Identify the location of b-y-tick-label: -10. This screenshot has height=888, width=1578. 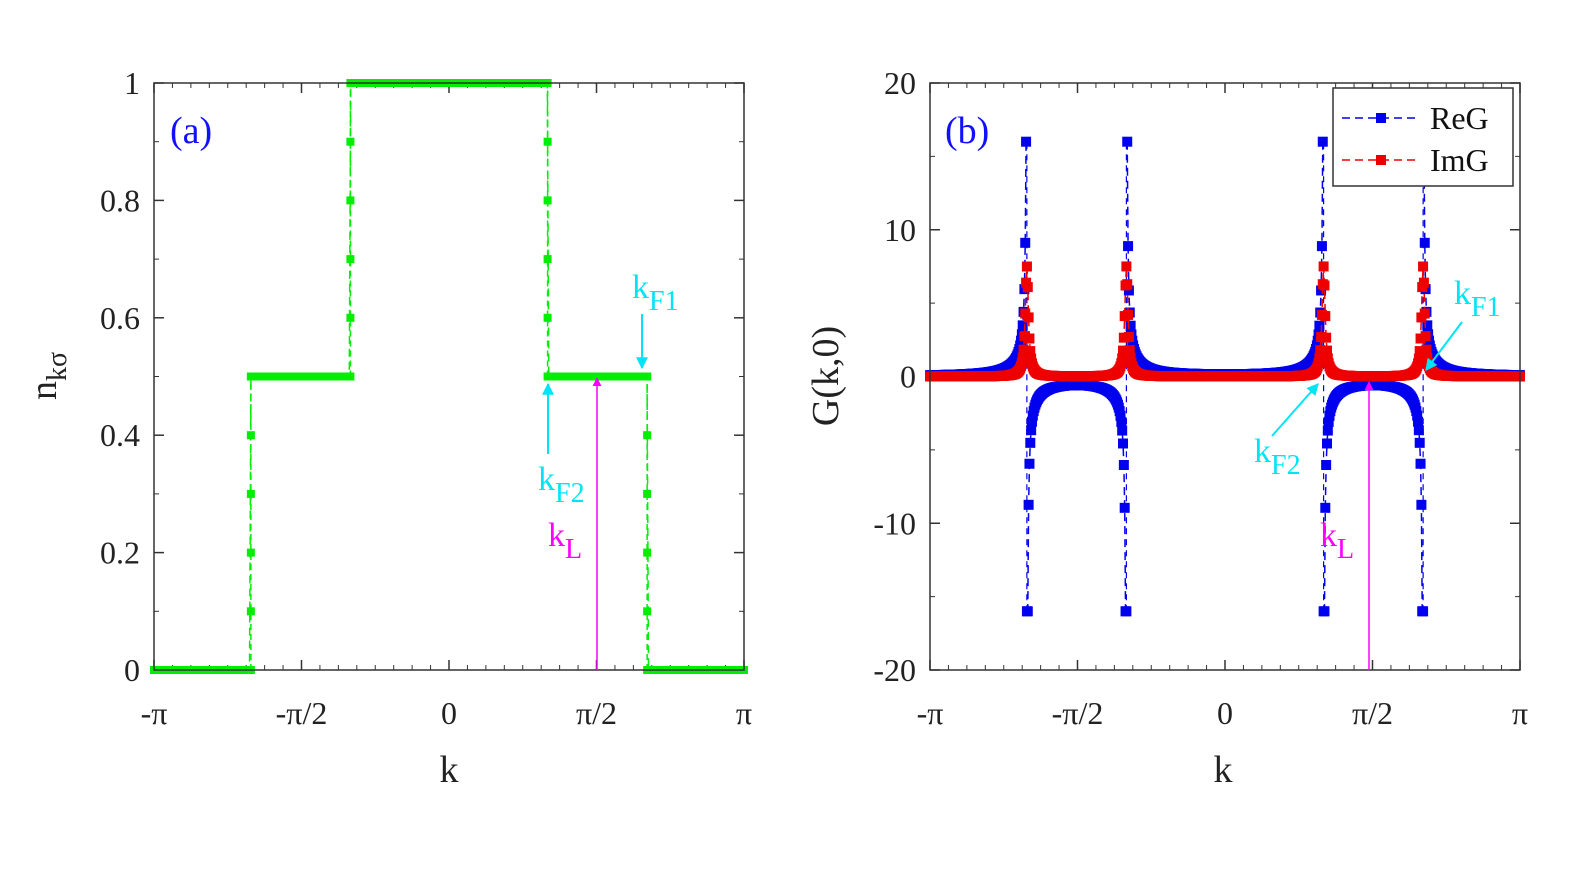
(894, 523).